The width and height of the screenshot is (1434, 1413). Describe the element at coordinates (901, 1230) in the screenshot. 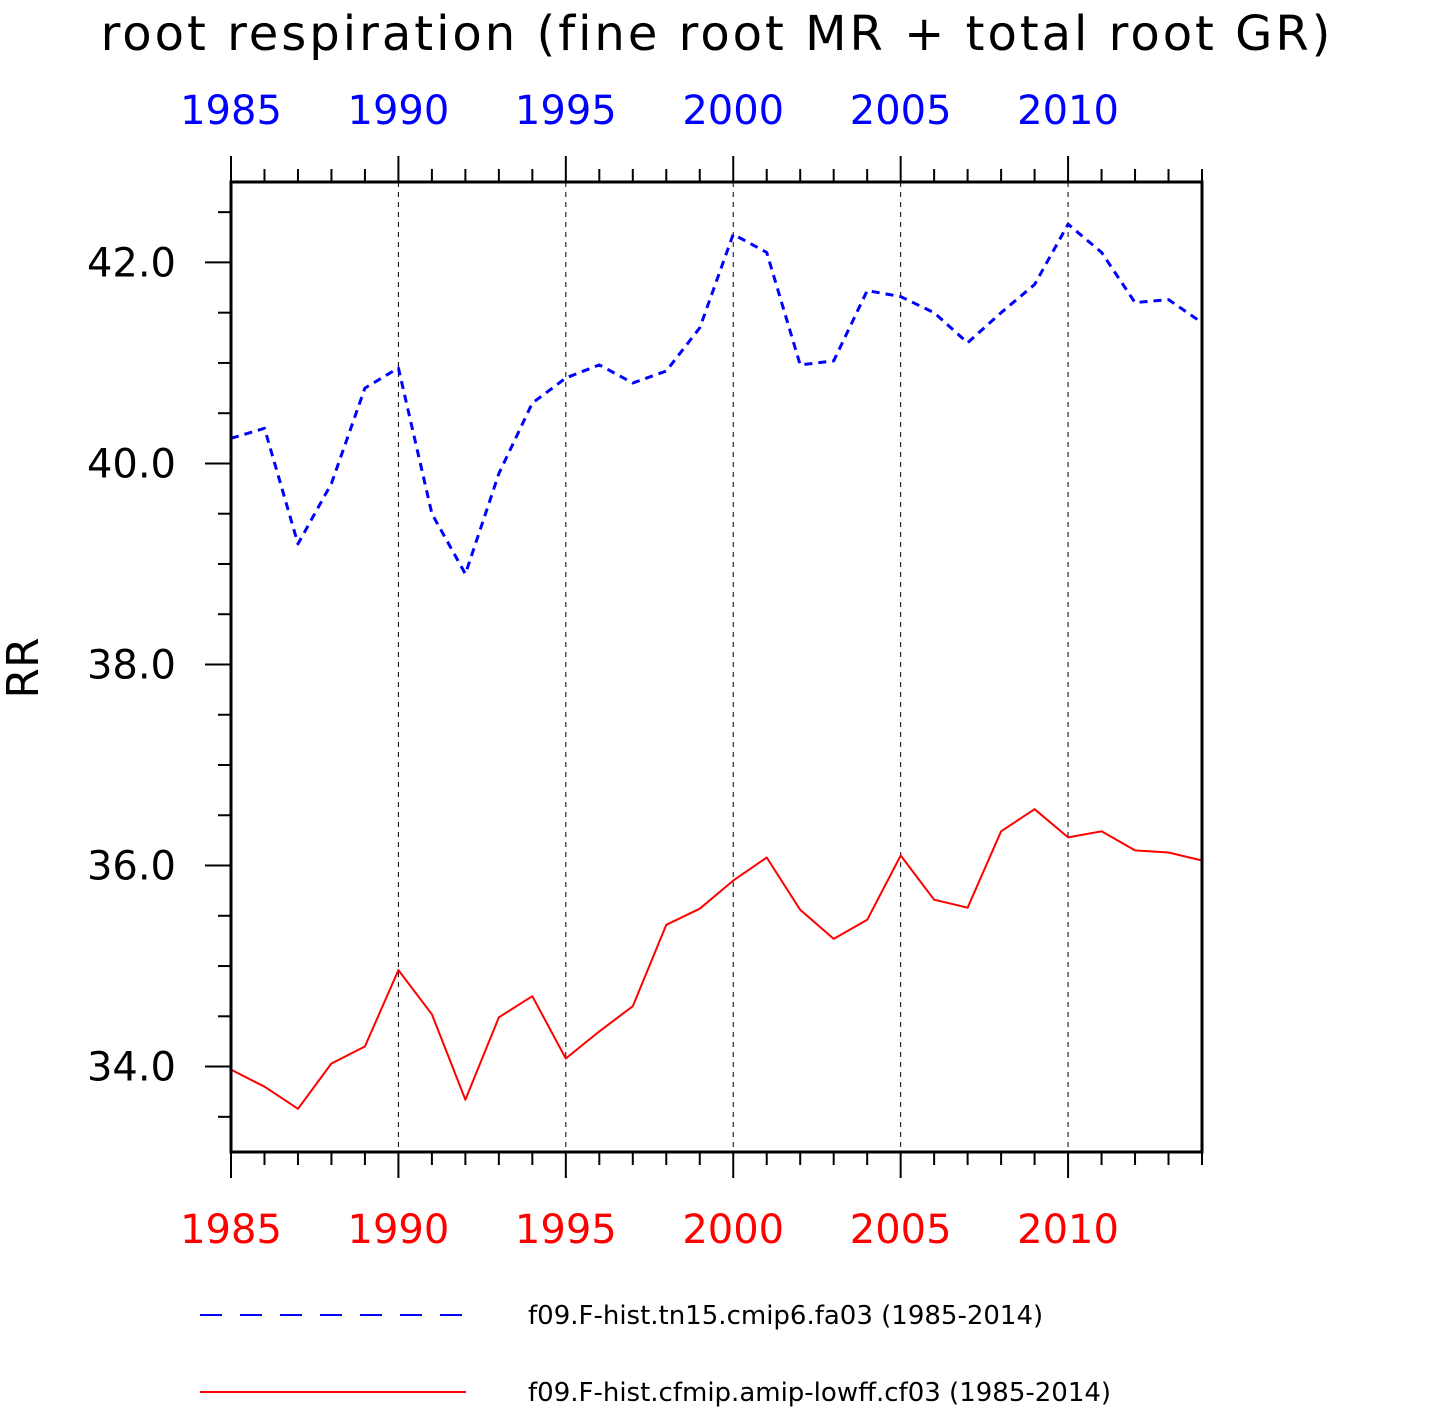

I see `x-tick-label-bottom: 2005` at that location.